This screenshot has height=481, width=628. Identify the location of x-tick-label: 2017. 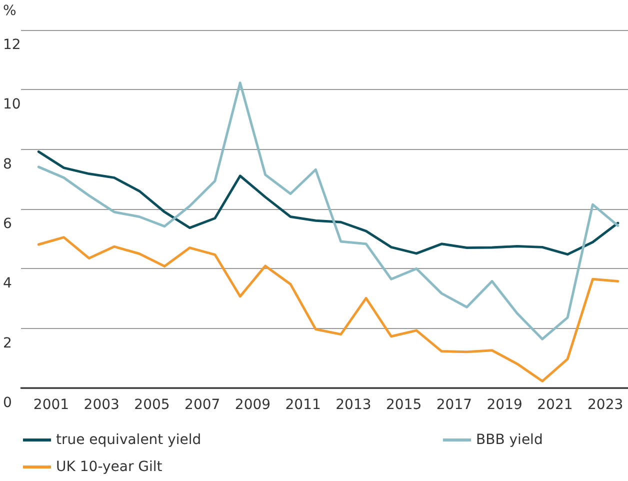
(454, 405).